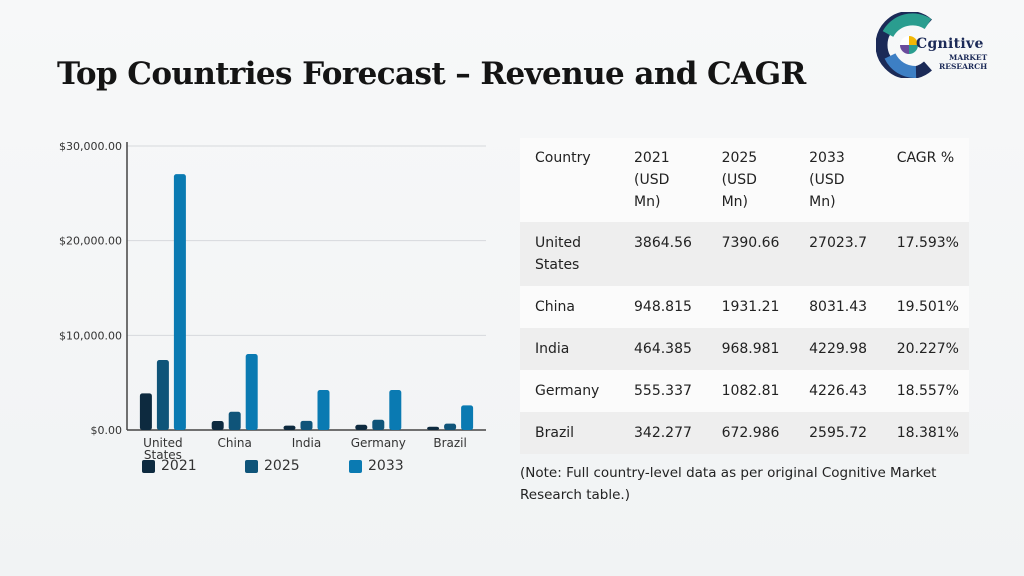 The image size is (1024, 576). What do you see at coordinates (162, 395) in the screenshot?
I see `bar-2025-united-states` at bounding box center [162, 395].